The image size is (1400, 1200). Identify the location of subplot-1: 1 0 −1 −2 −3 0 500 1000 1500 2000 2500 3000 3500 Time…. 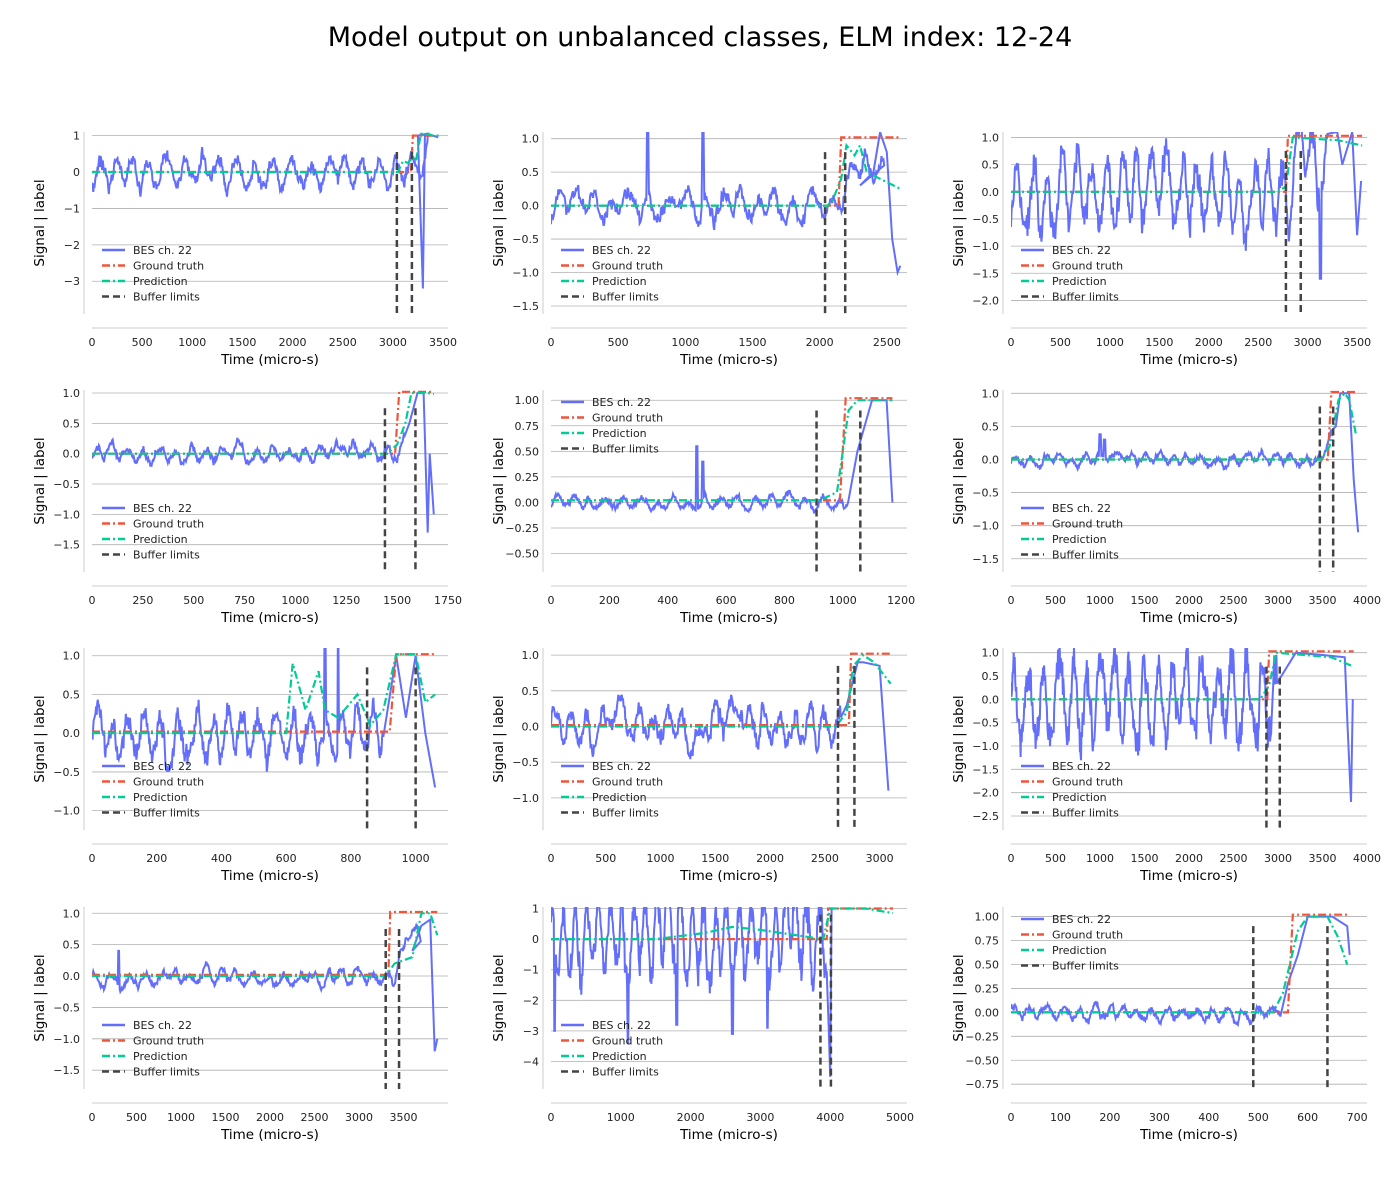
(244, 249).